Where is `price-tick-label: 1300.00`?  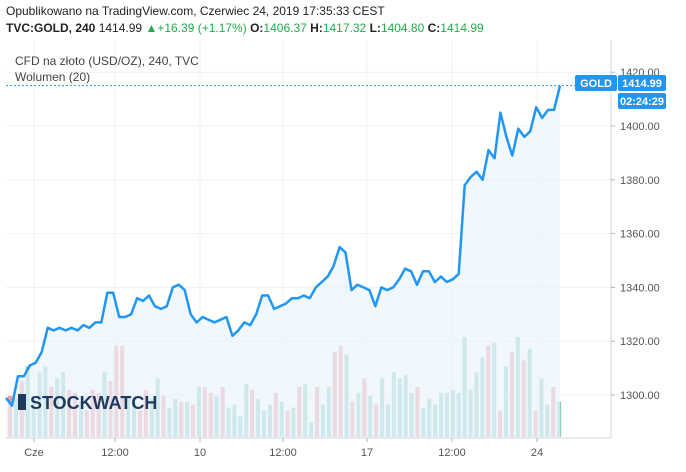 price-tick-label: 1300.00 is located at coordinates (640, 396).